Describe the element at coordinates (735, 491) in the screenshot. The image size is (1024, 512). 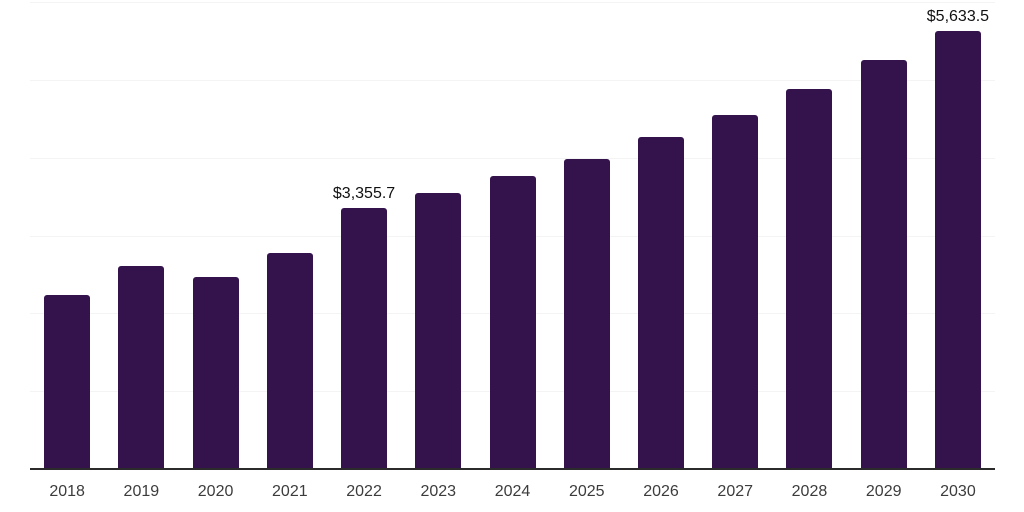
I see `x-tick-label: 2027` at that location.